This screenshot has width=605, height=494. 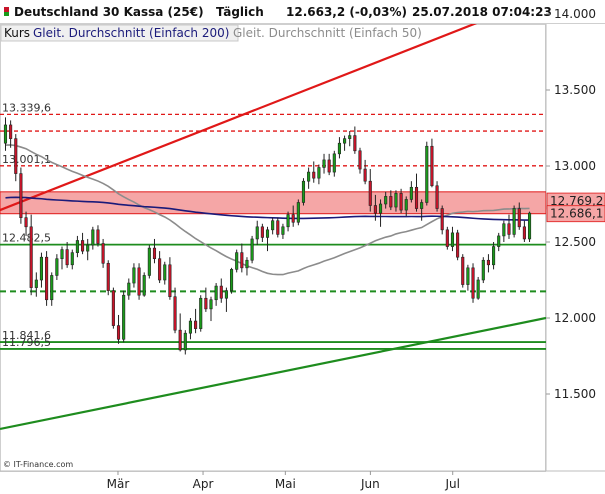 I want to click on legend-sma200: Gleit. Durchschnitt (Einfach 200), so click(x=131, y=33).